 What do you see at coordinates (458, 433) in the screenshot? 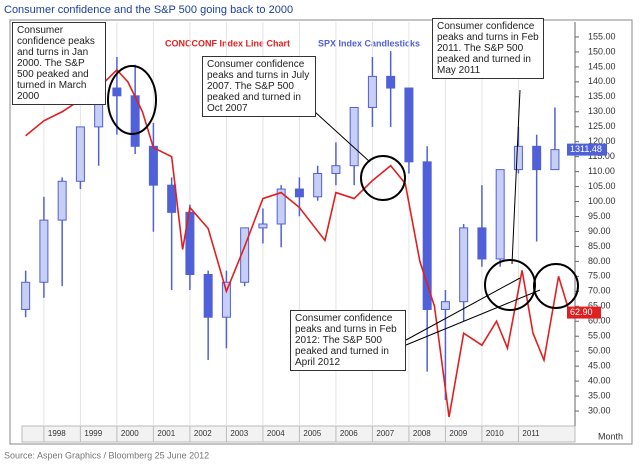
I see `x-tick-label: 2009` at bounding box center [458, 433].